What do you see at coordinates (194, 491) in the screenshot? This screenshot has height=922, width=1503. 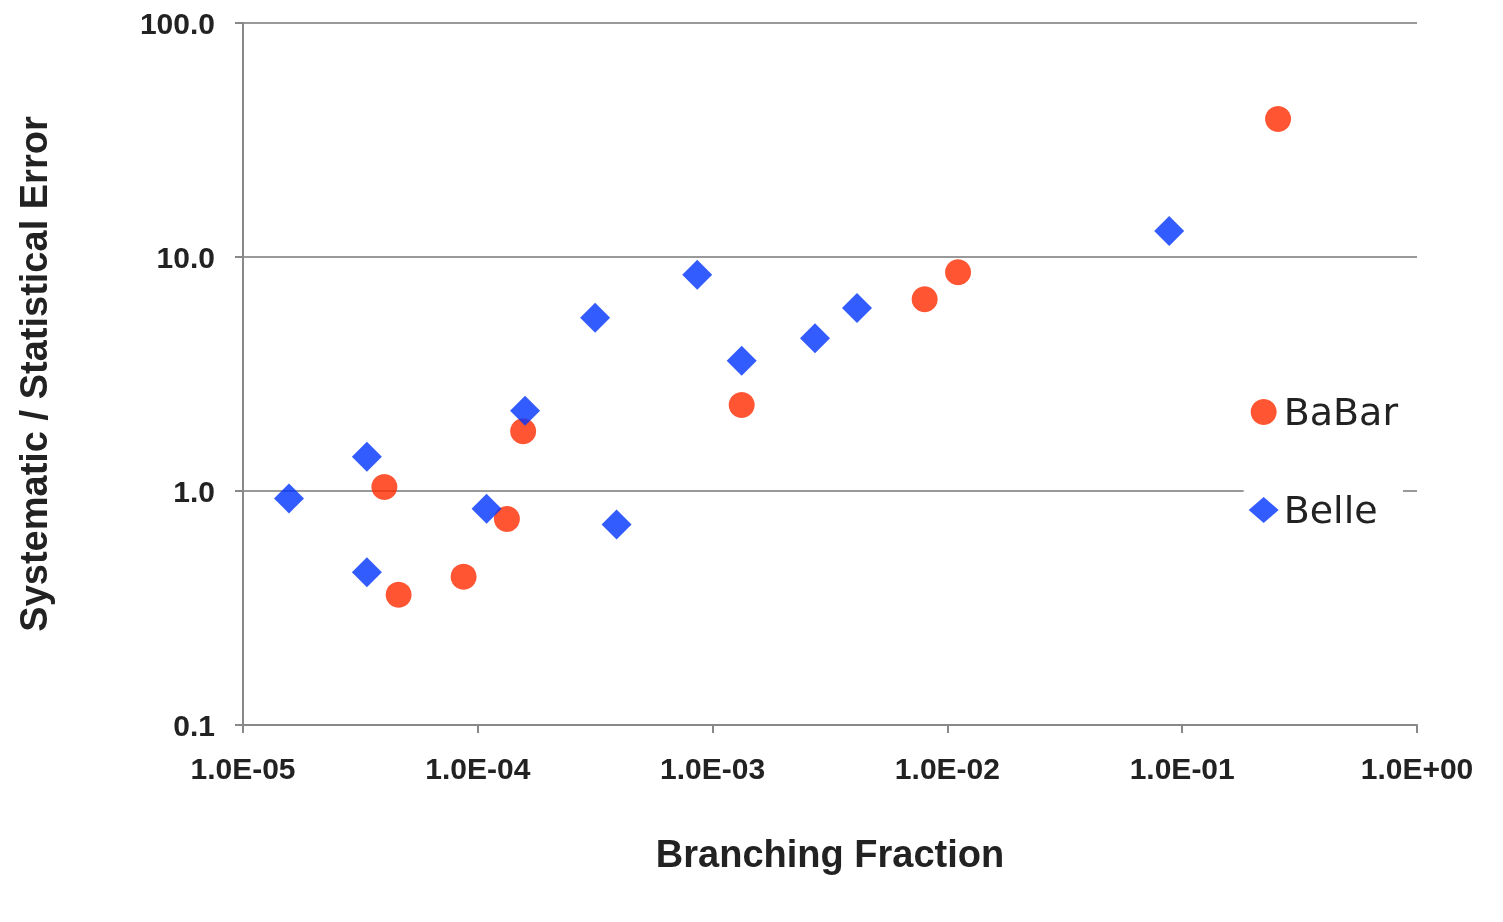 I see `y-tick-label: 1.0` at bounding box center [194, 491].